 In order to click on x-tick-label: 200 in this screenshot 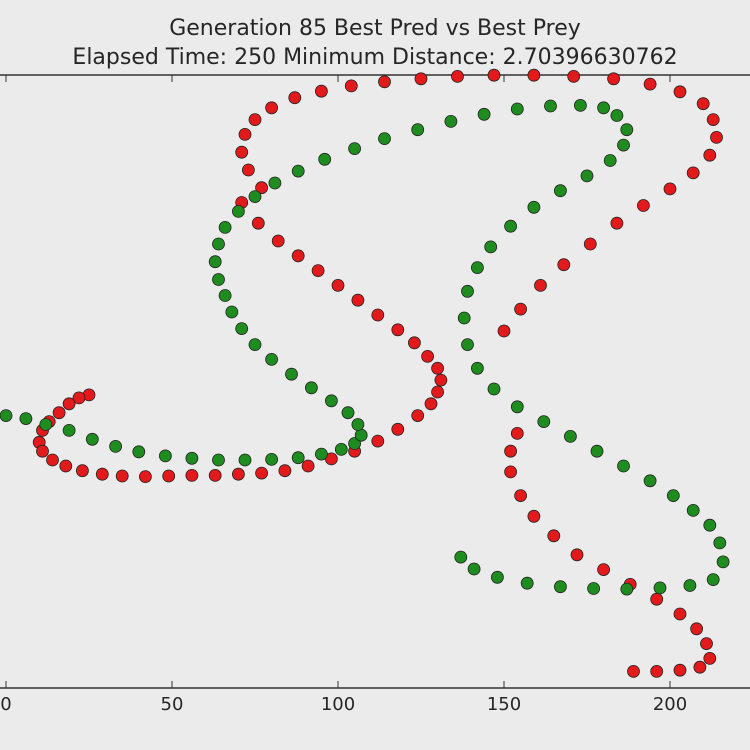, I will do `click(670, 704)`.